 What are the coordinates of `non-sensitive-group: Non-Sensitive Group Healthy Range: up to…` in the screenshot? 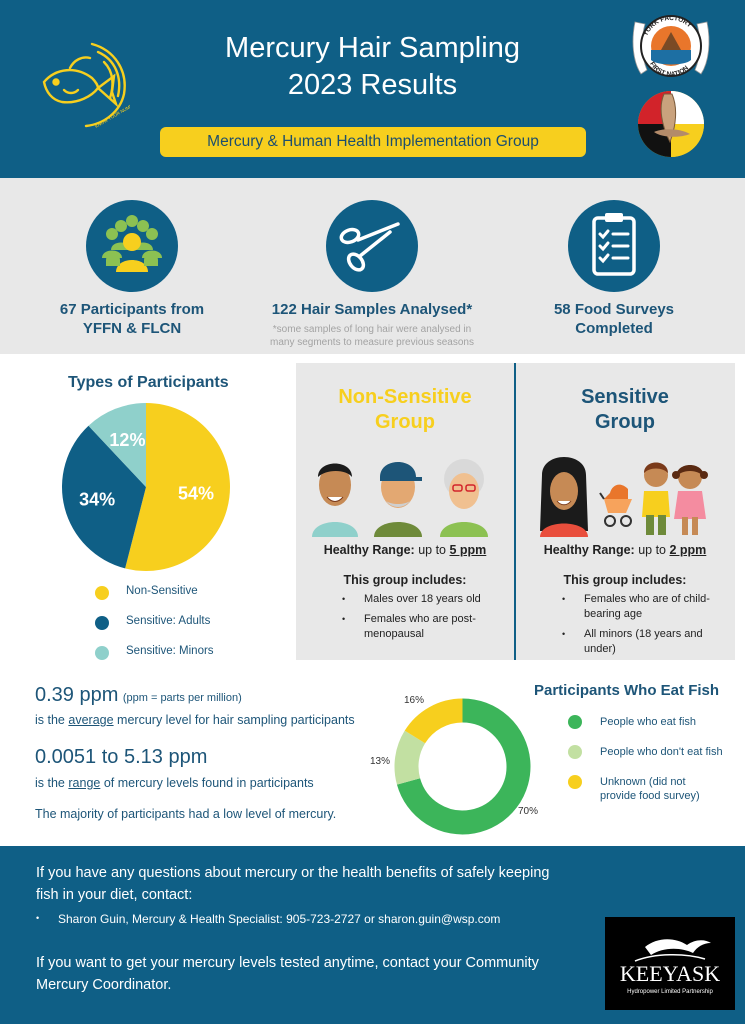 It's located at (405, 511).